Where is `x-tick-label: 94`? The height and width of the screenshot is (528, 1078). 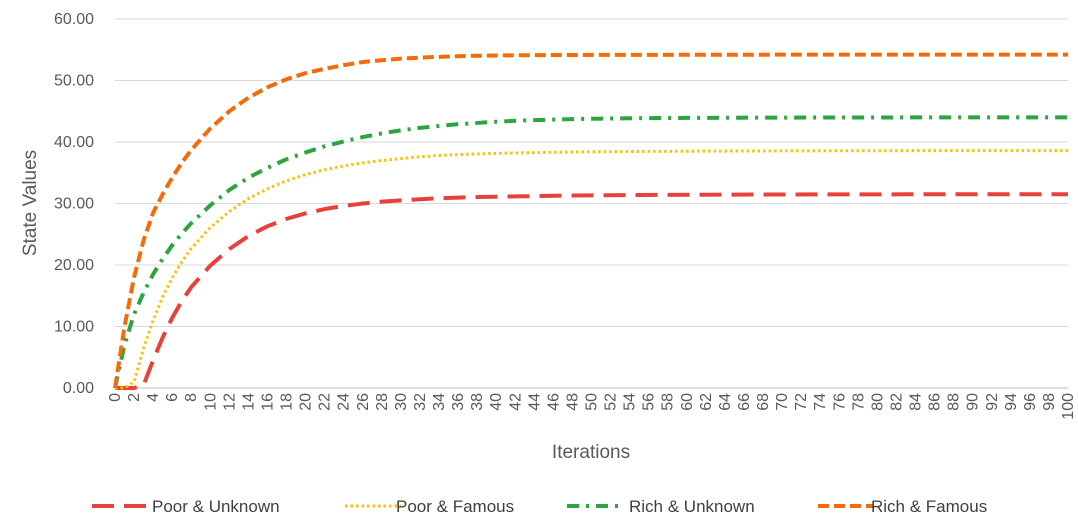 x-tick-label: 94 is located at coordinates (1011, 402).